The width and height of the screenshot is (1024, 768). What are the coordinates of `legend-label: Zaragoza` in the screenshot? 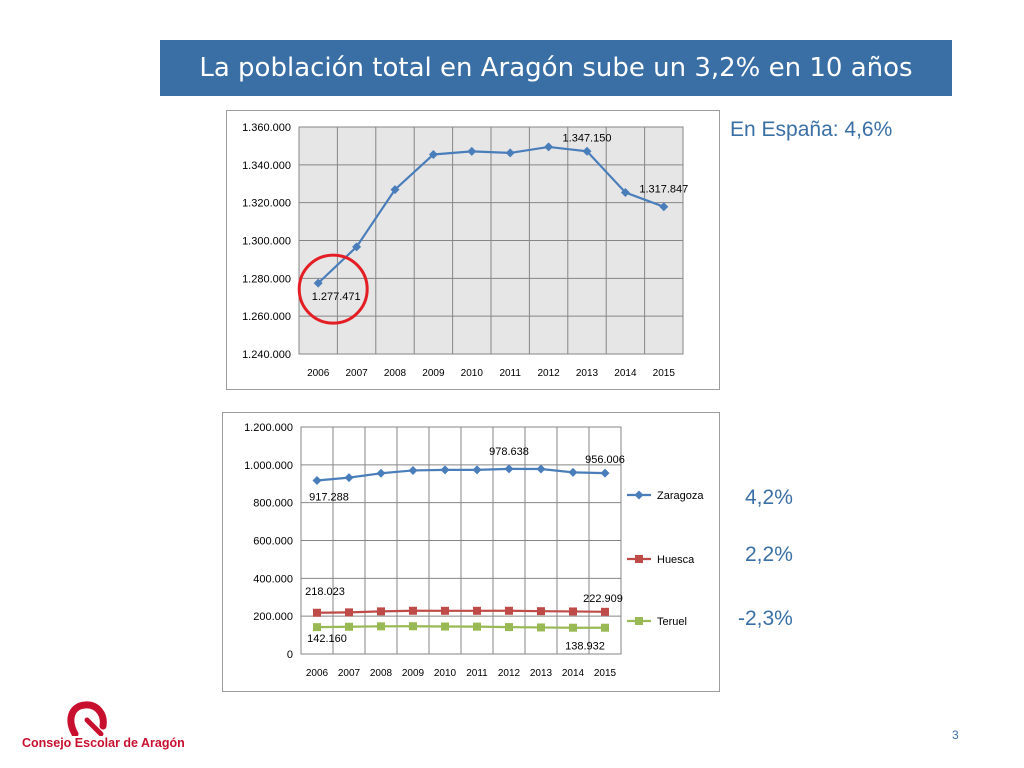 It's located at (680, 496).